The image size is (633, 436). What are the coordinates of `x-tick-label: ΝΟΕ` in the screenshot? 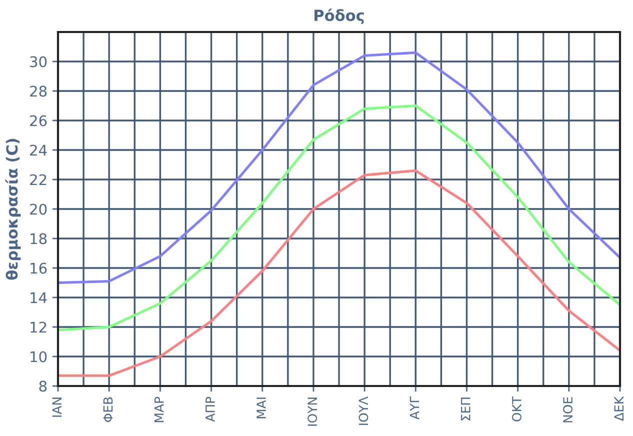 It's located at (568, 409).